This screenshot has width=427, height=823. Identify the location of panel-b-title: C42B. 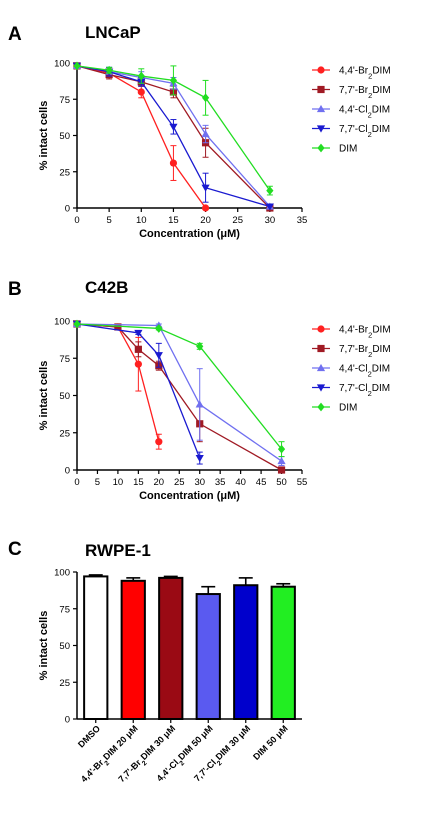
(106, 287).